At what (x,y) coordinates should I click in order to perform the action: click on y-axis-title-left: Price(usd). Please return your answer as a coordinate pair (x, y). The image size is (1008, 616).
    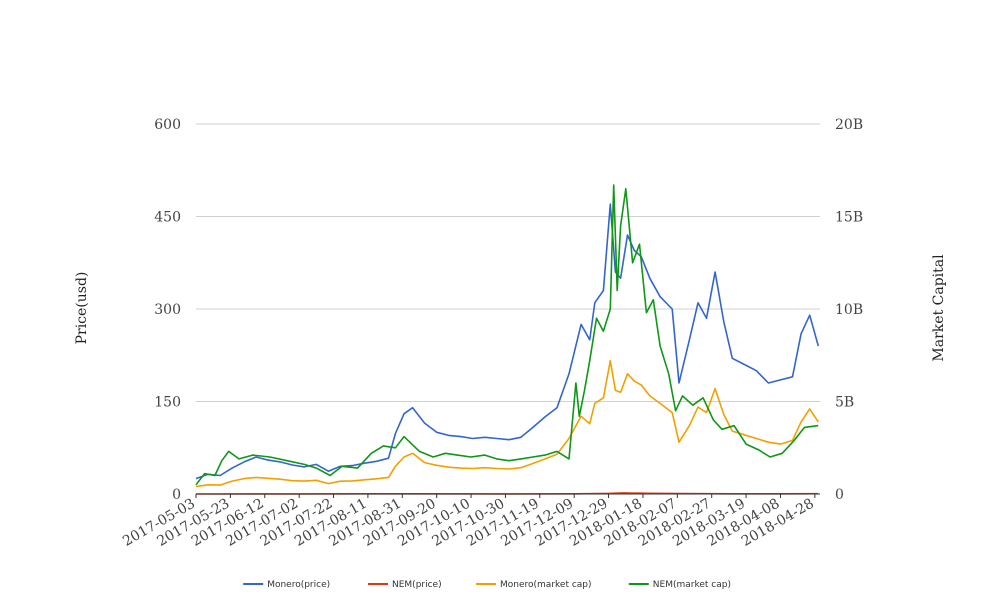
    Looking at the image, I should click on (82, 308).